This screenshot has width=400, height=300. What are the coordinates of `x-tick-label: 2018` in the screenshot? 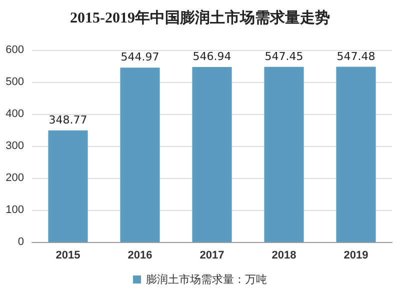 It's located at (284, 256).